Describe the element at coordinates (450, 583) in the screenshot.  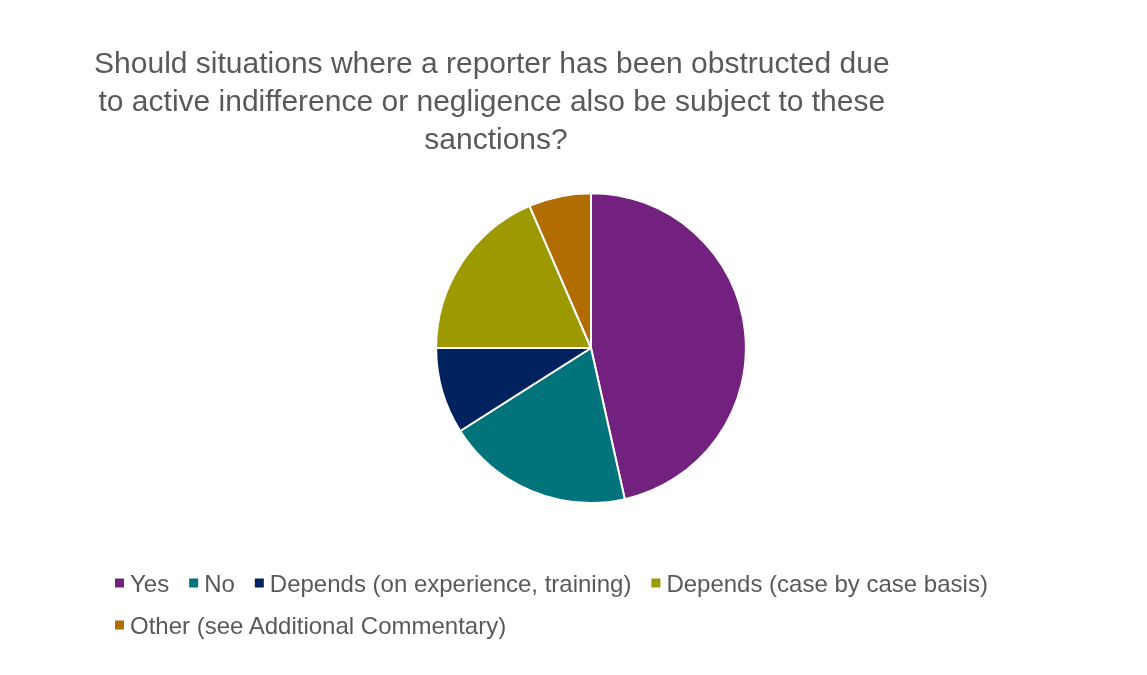
I see `legend-label: Depends (on experience, training)` at that location.